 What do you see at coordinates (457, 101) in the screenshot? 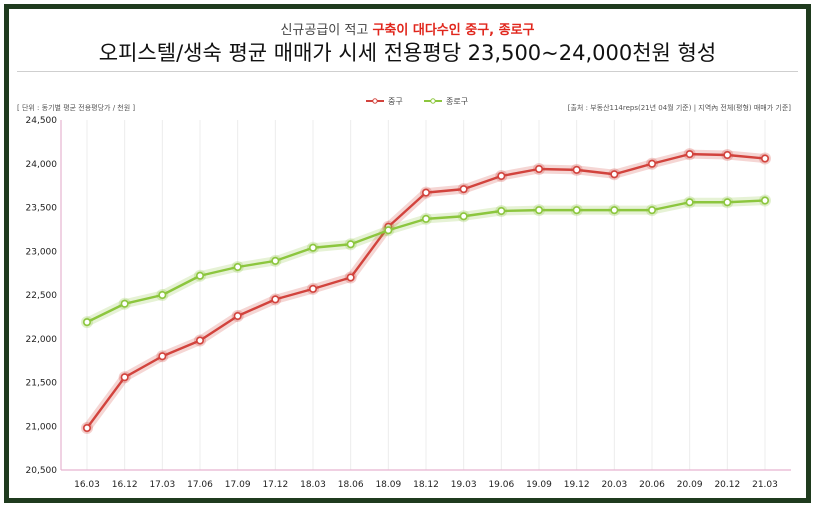
I see `legend-label-jongno: 종로구` at bounding box center [457, 101].